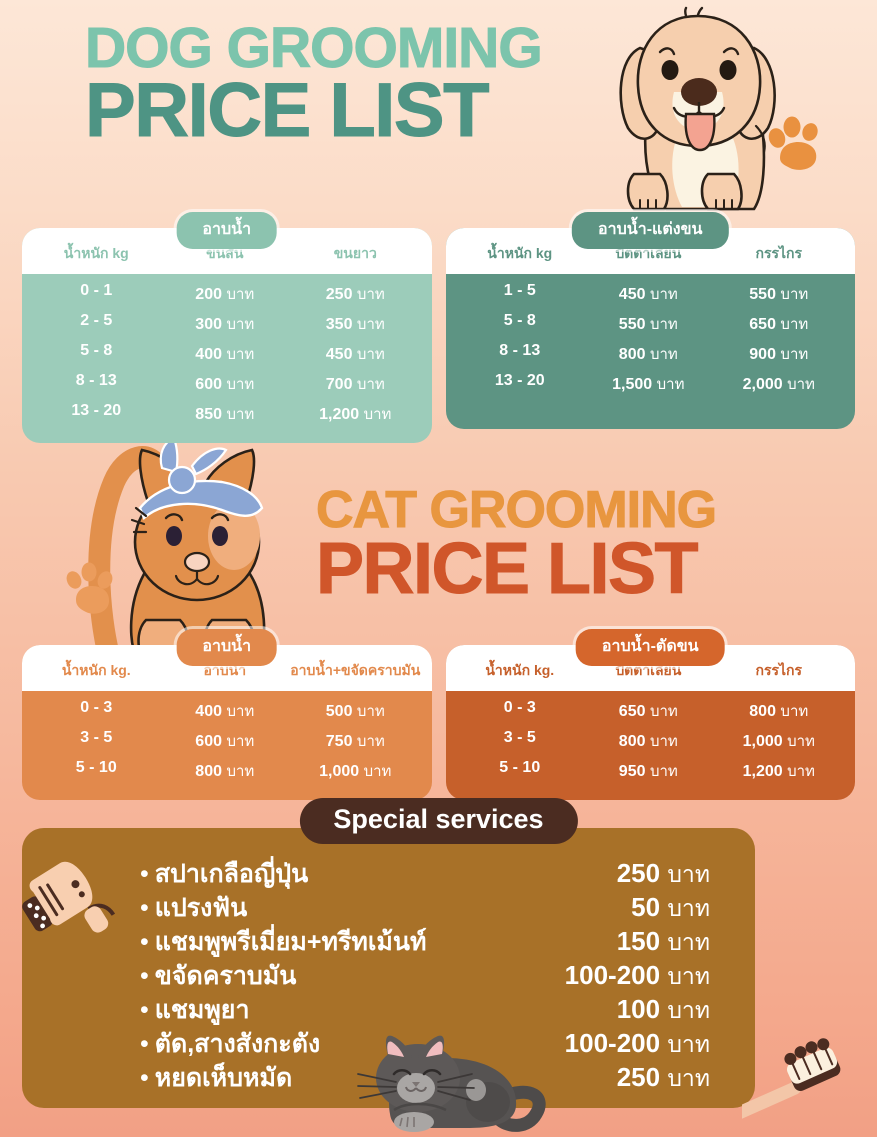  I want to click on service-price: 50 บาท, so click(670, 906).